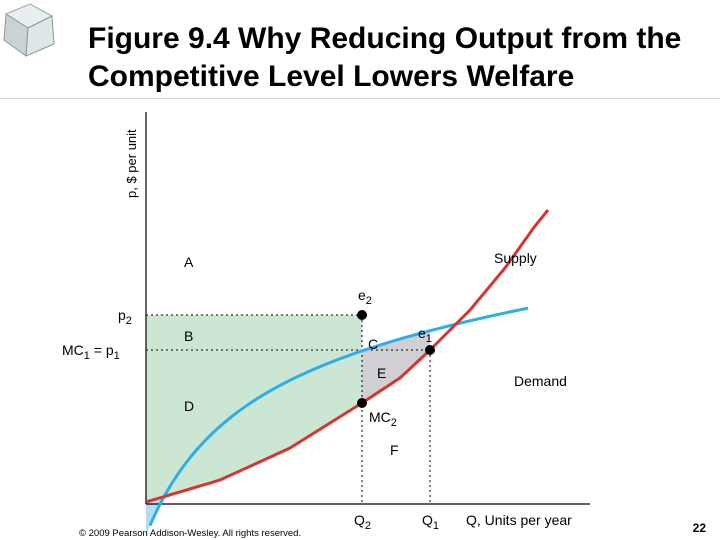 The width and height of the screenshot is (720, 540). Describe the element at coordinates (396, 376) in the screenshot. I see `region-e` at that location.